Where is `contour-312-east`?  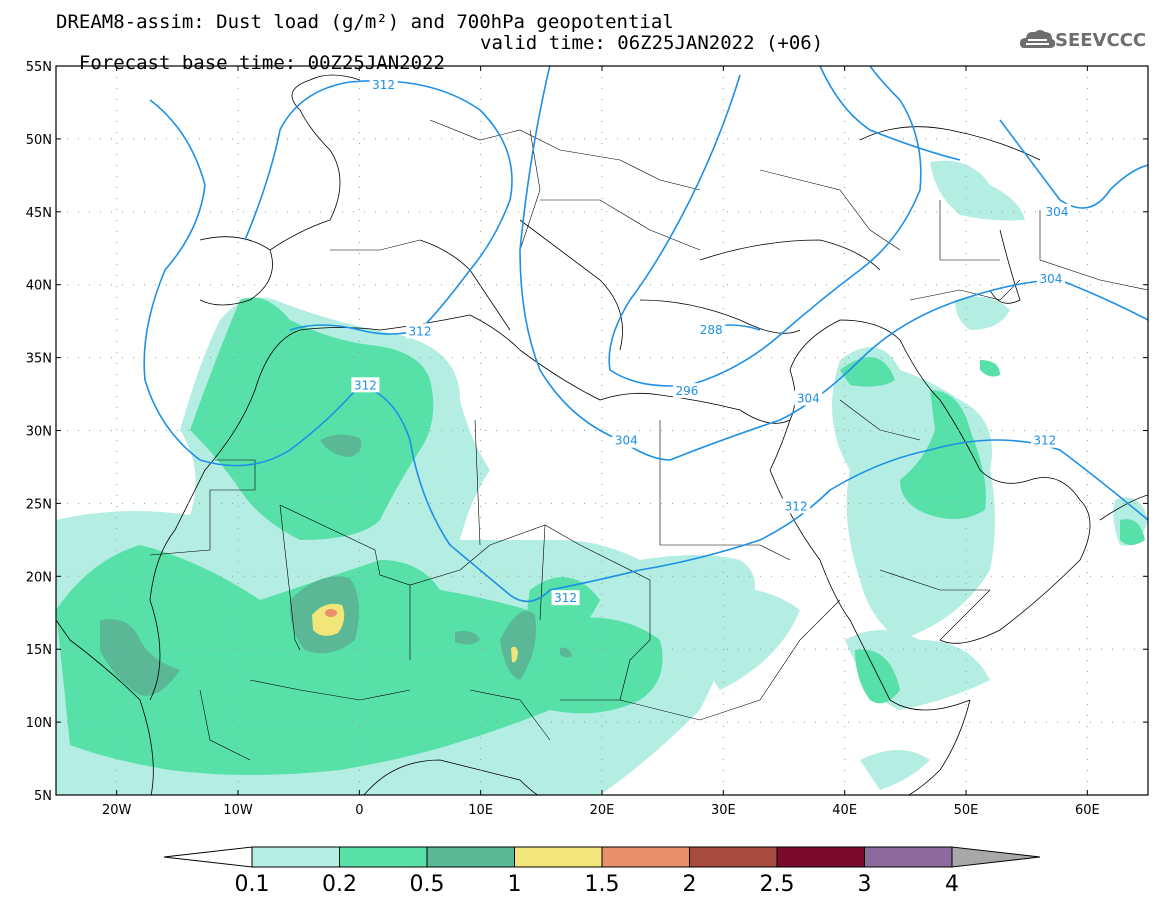 contour-312-east is located at coordinates (890, 113).